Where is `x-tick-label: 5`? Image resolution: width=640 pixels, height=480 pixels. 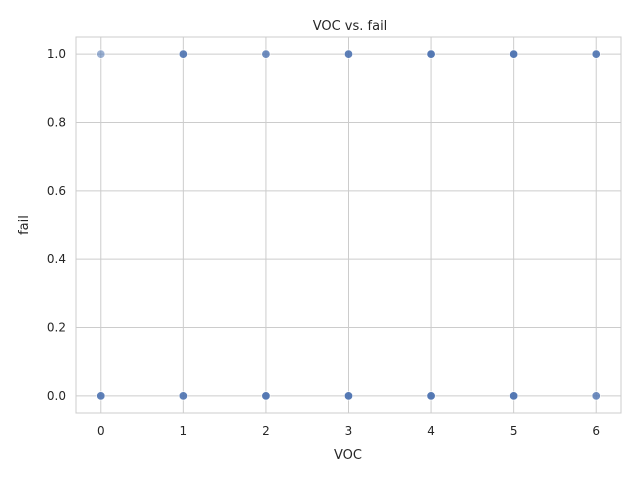
x-tick-label: 5 is located at coordinates (514, 431).